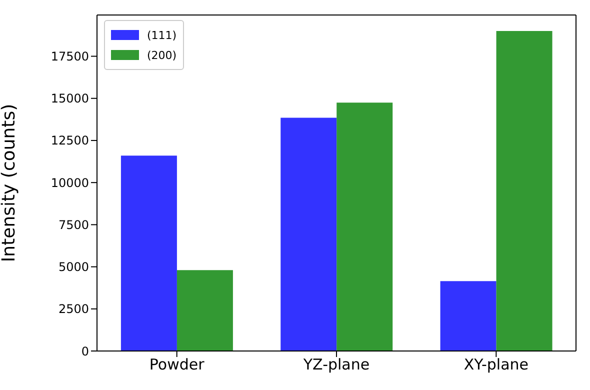 This screenshot has height=390, width=590. I want to click on y-tick-label: 17500, so click(69, 57).